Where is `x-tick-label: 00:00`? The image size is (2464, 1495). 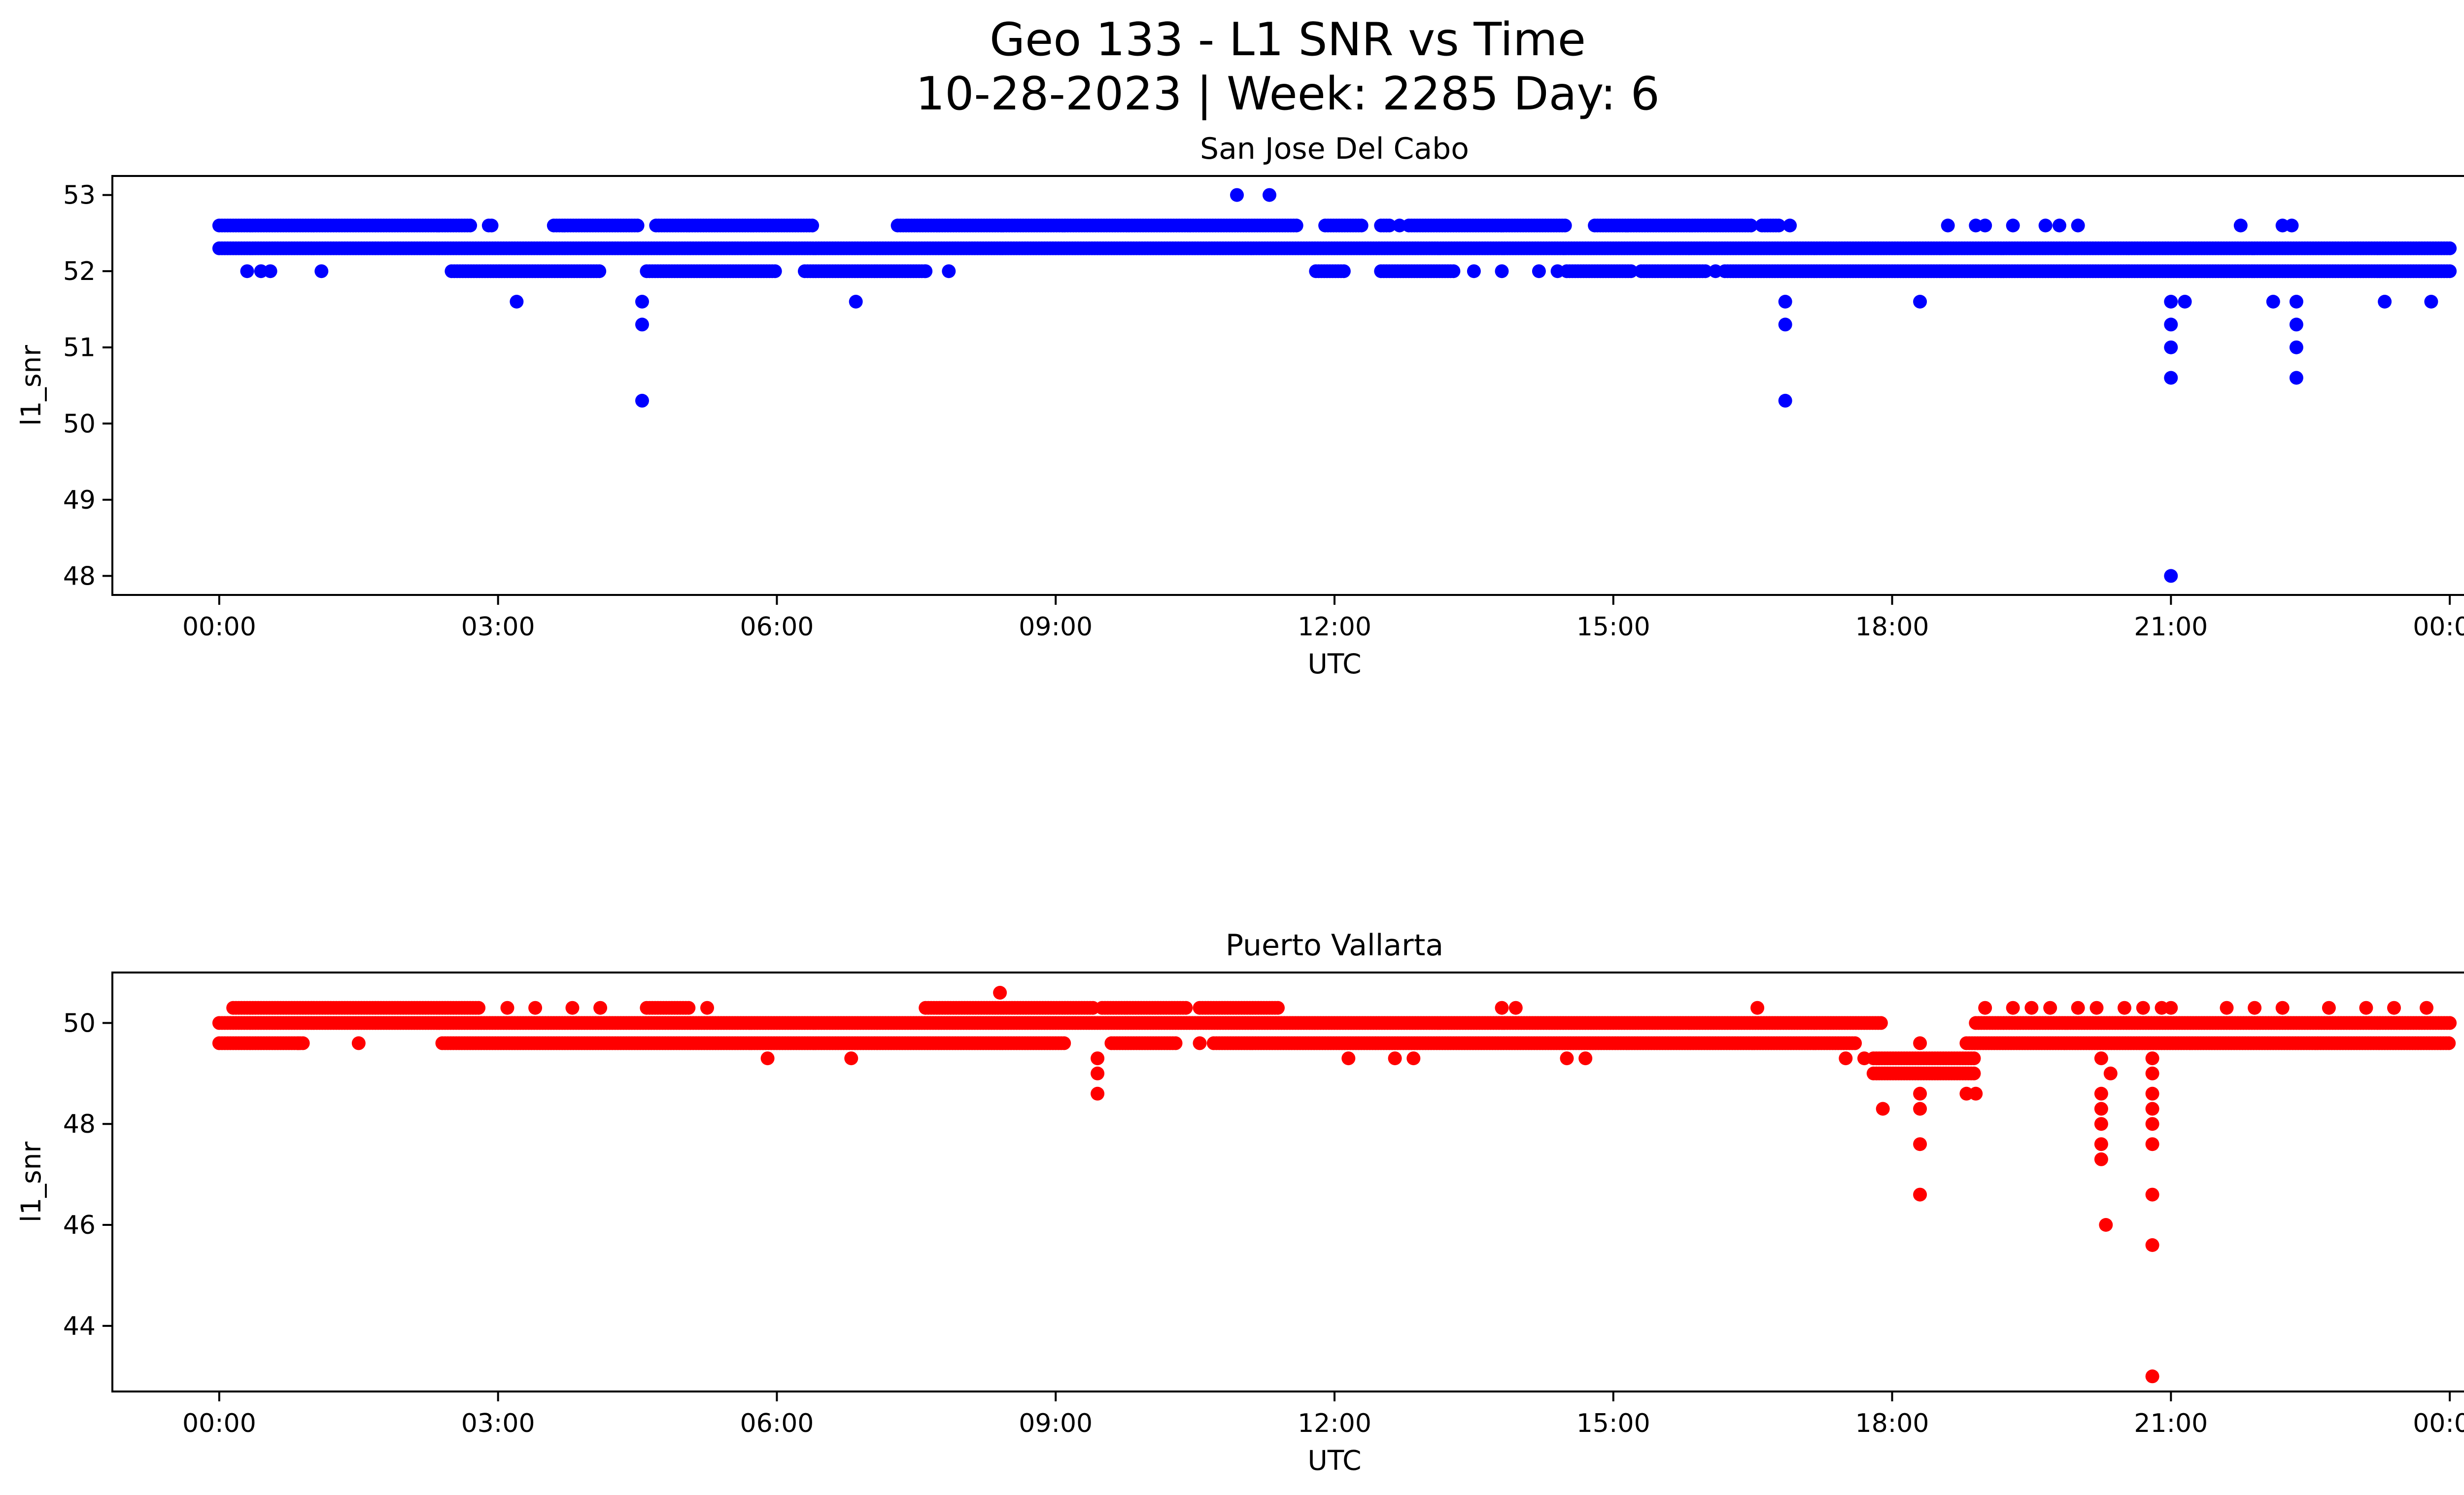
x-tick-label: 00:00 is located at coordinates (219, 627).